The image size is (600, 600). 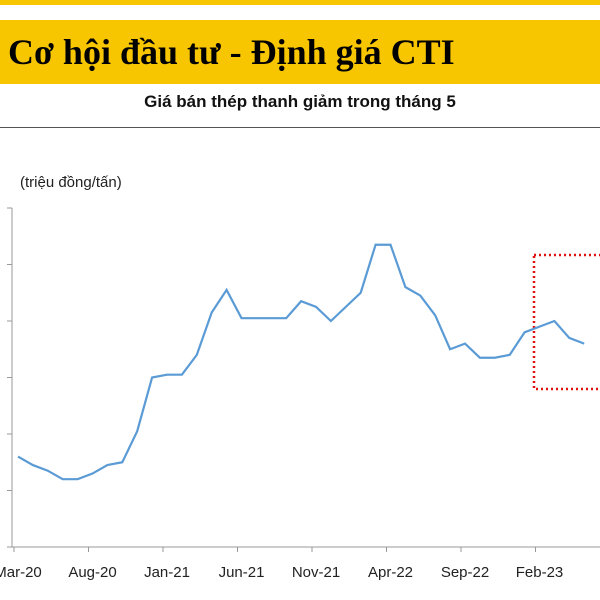 What do you see at coordinates (300, 2) in the screenshot?
I see `top-strip` at bounding box center [300, 2].